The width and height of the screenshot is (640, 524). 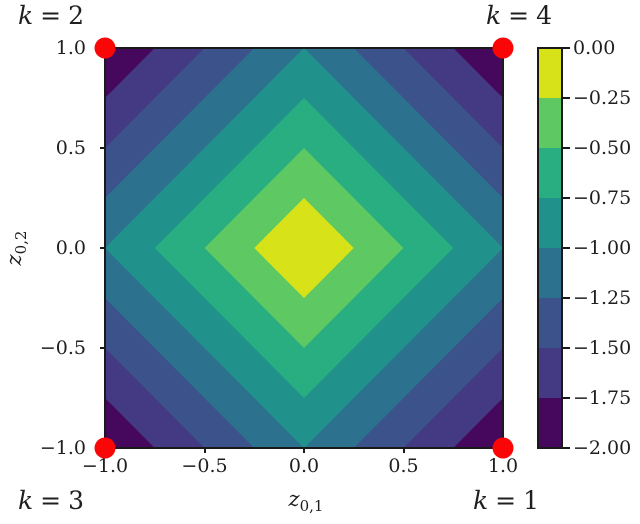 What do you see at coordinates (76, 15) in the screenshot?
I see `corner-label-value: 2` at bounding box center [76, 15].